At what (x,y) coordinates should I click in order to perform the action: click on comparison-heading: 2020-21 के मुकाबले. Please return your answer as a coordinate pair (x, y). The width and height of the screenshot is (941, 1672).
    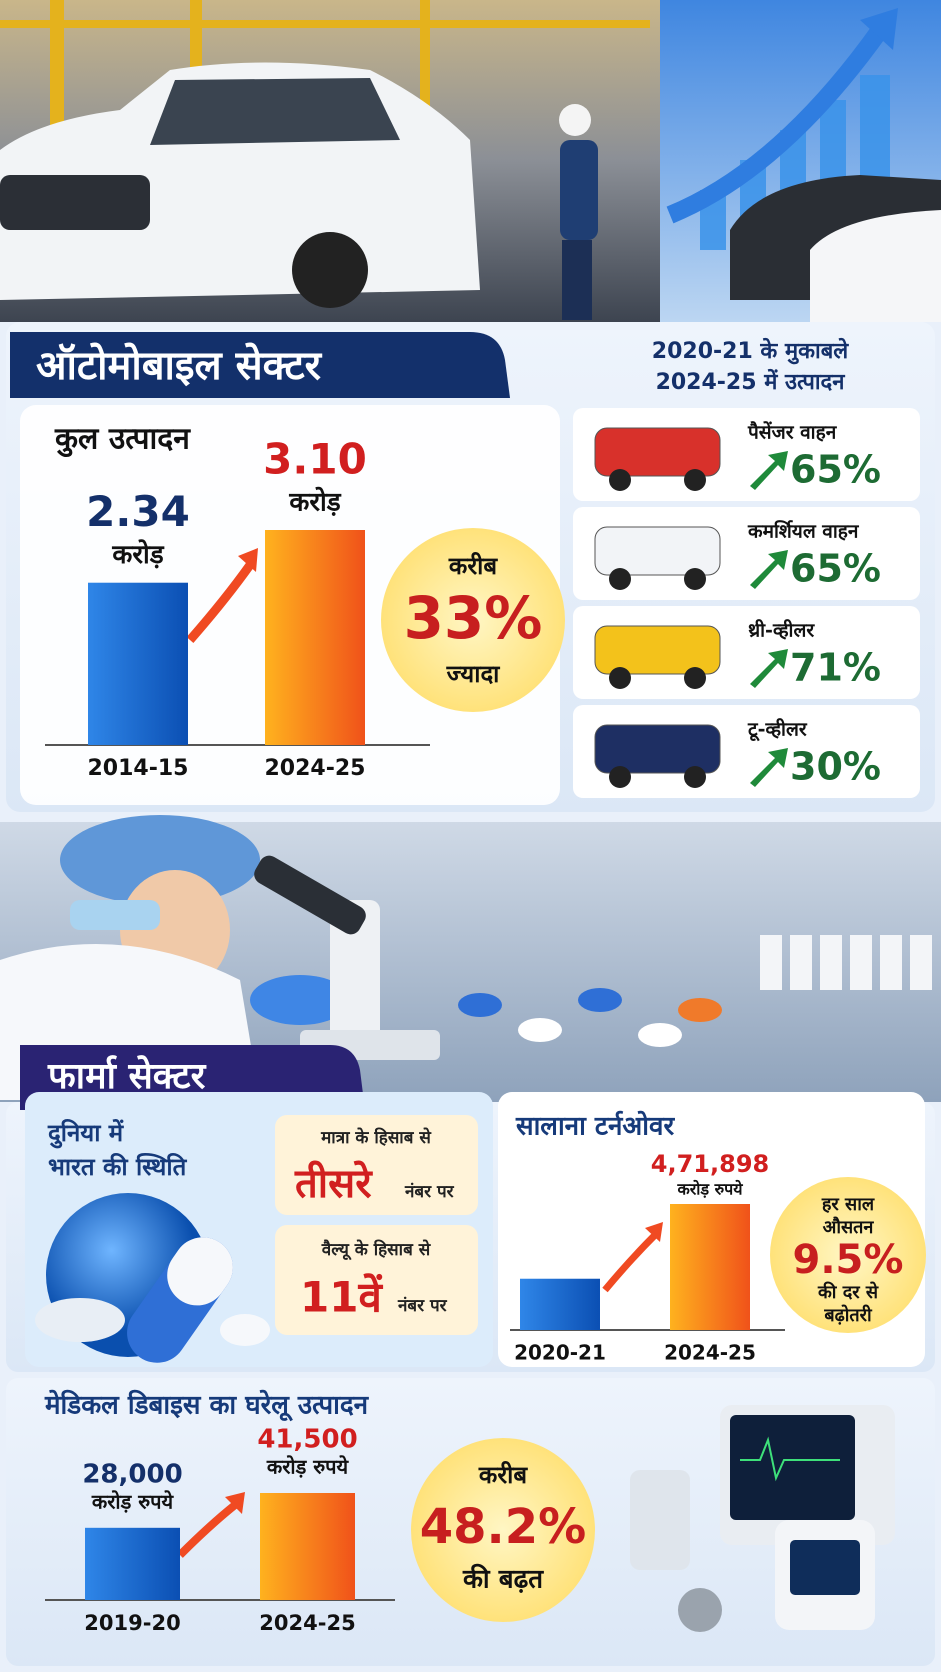
    Looking at the image, I should click on (751, 351).